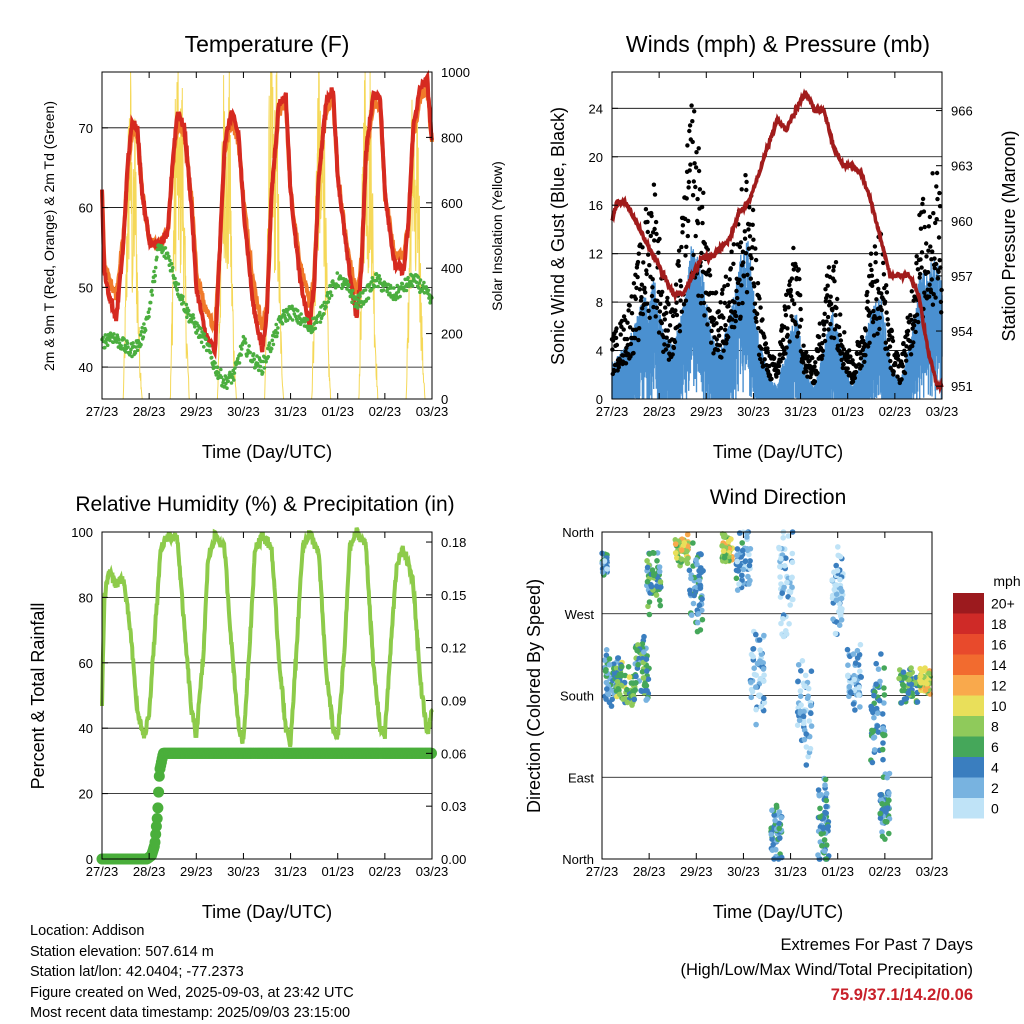  What do you see at coordinates (385, 871) in the screenshot?
I see `x-tick-label: 02/23` at bounding box center [385, 871].